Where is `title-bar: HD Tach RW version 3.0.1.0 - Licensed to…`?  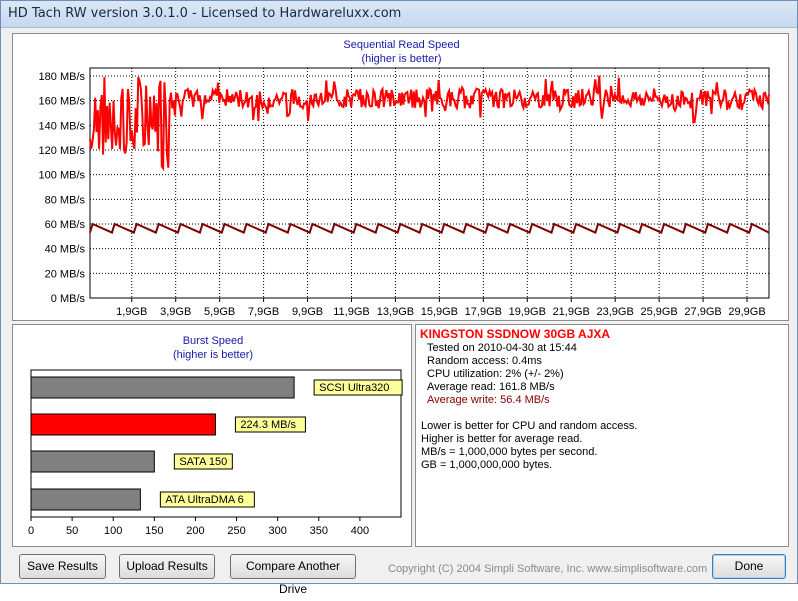 title-bar: HD Tach RW version 3.0.1.0 - Licensed to… is located at coordinates (399, 14).